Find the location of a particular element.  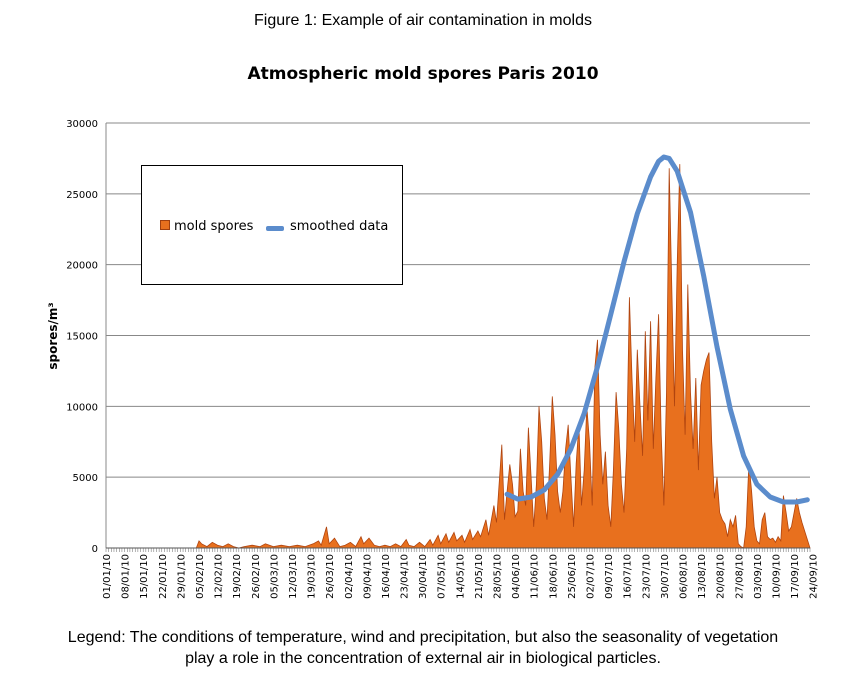

y-tick-label: 15000 is located at coordinates (82, 337).